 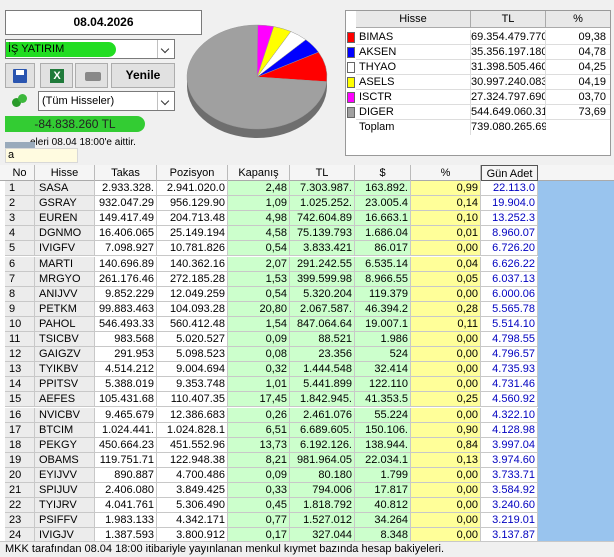 What do you see at coordinates (413, 97) in the screenshot?
I see `stock-name: ISCTR` at bounding box center [413, 97].